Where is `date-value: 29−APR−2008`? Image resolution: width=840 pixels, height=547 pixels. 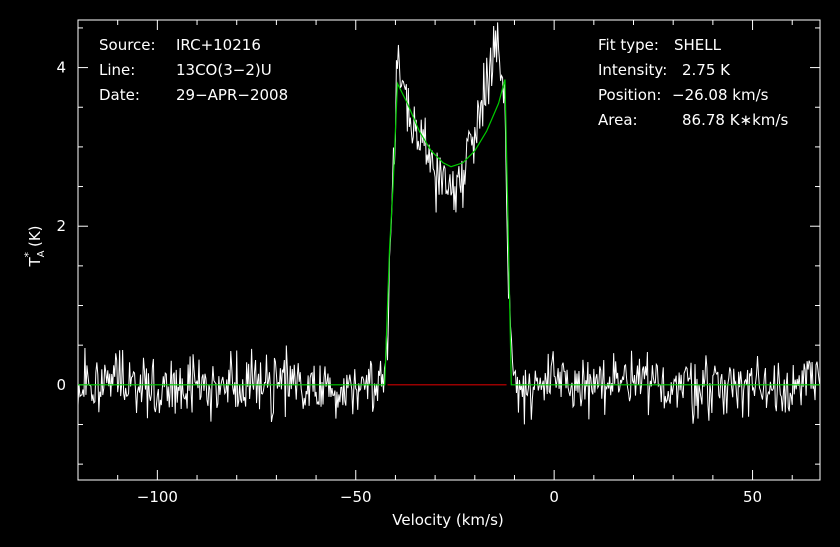
date-value: 29−APR−2008 is located at coordinates (232, 95).